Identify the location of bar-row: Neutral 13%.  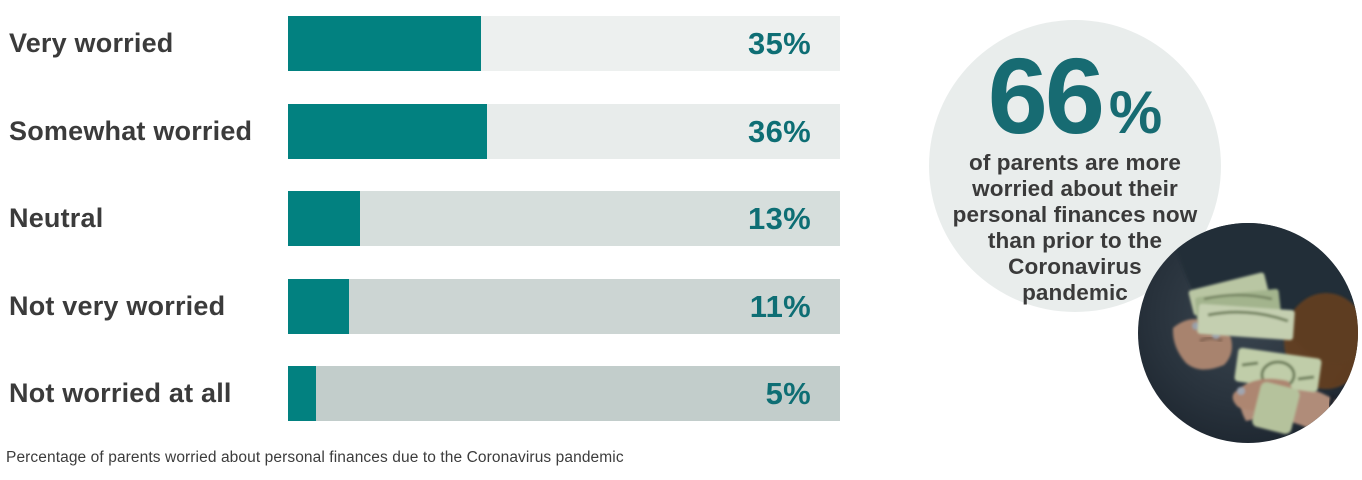
(435, 218).